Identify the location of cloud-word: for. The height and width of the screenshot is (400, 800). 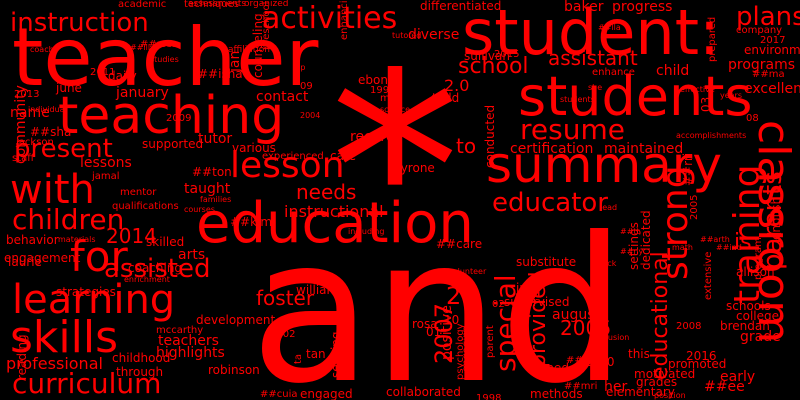
(99, 256).